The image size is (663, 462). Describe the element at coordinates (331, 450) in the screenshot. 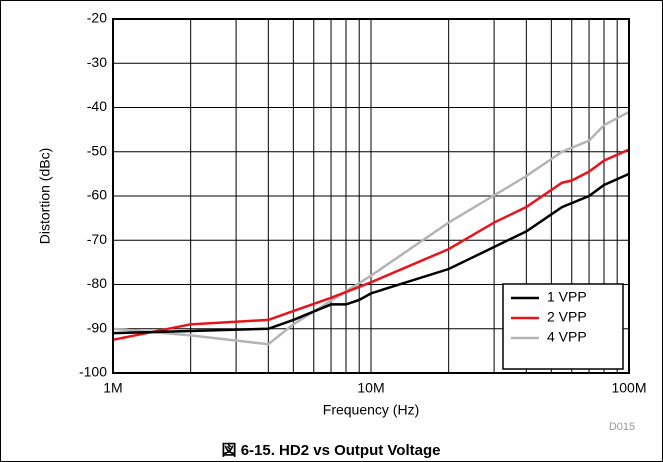

I see `chart-title: 図 6-15. HD2 vs Output Voltage` at that location.